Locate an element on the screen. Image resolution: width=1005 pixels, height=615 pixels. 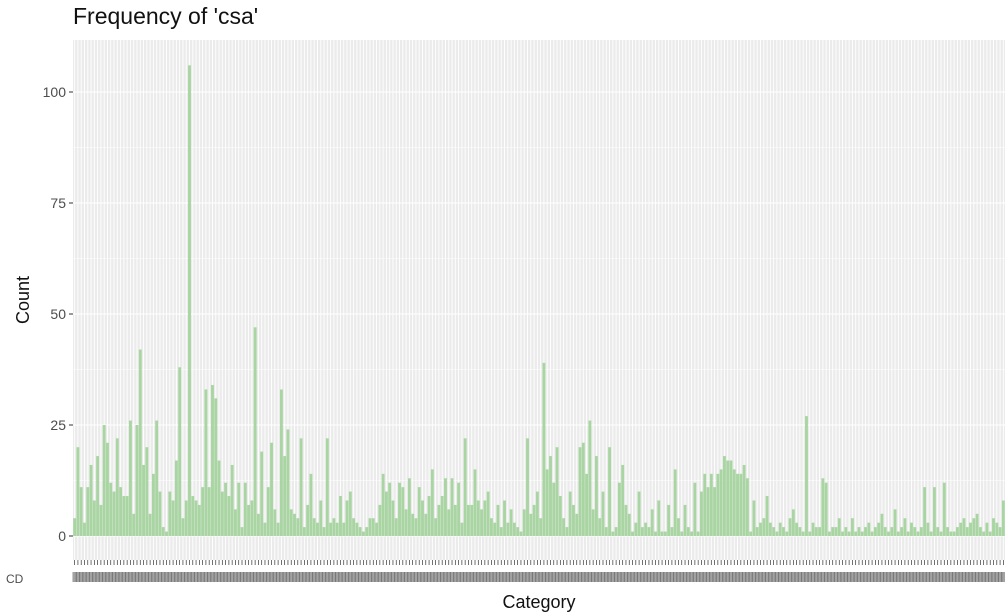
y-tick-label: 25 is located at coordinates (58, 425).